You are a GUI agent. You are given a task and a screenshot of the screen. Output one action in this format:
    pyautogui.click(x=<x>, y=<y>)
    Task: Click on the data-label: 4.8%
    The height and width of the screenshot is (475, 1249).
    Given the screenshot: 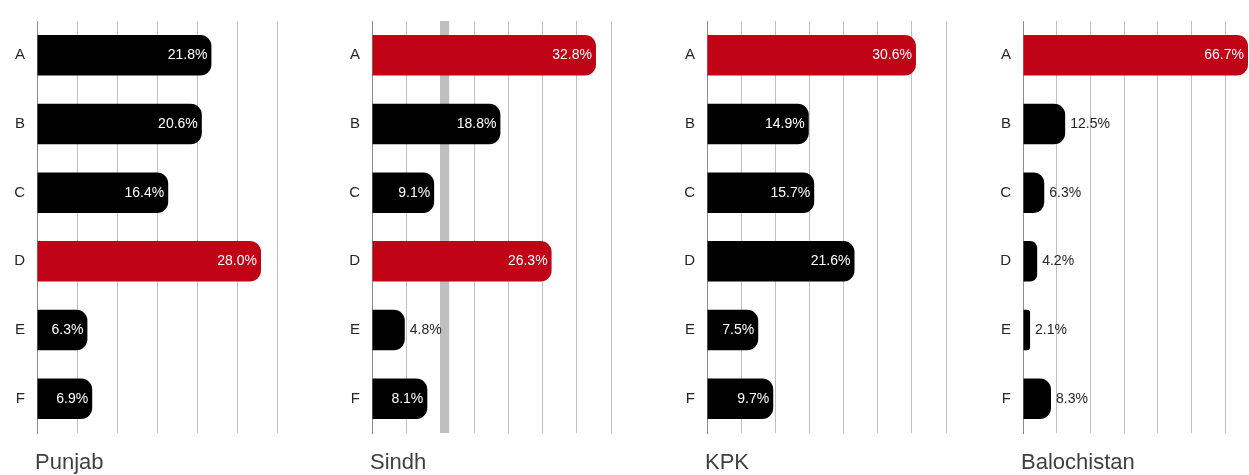 What is the action you would take?
    pyautogui.click(x=425, y=328)
    